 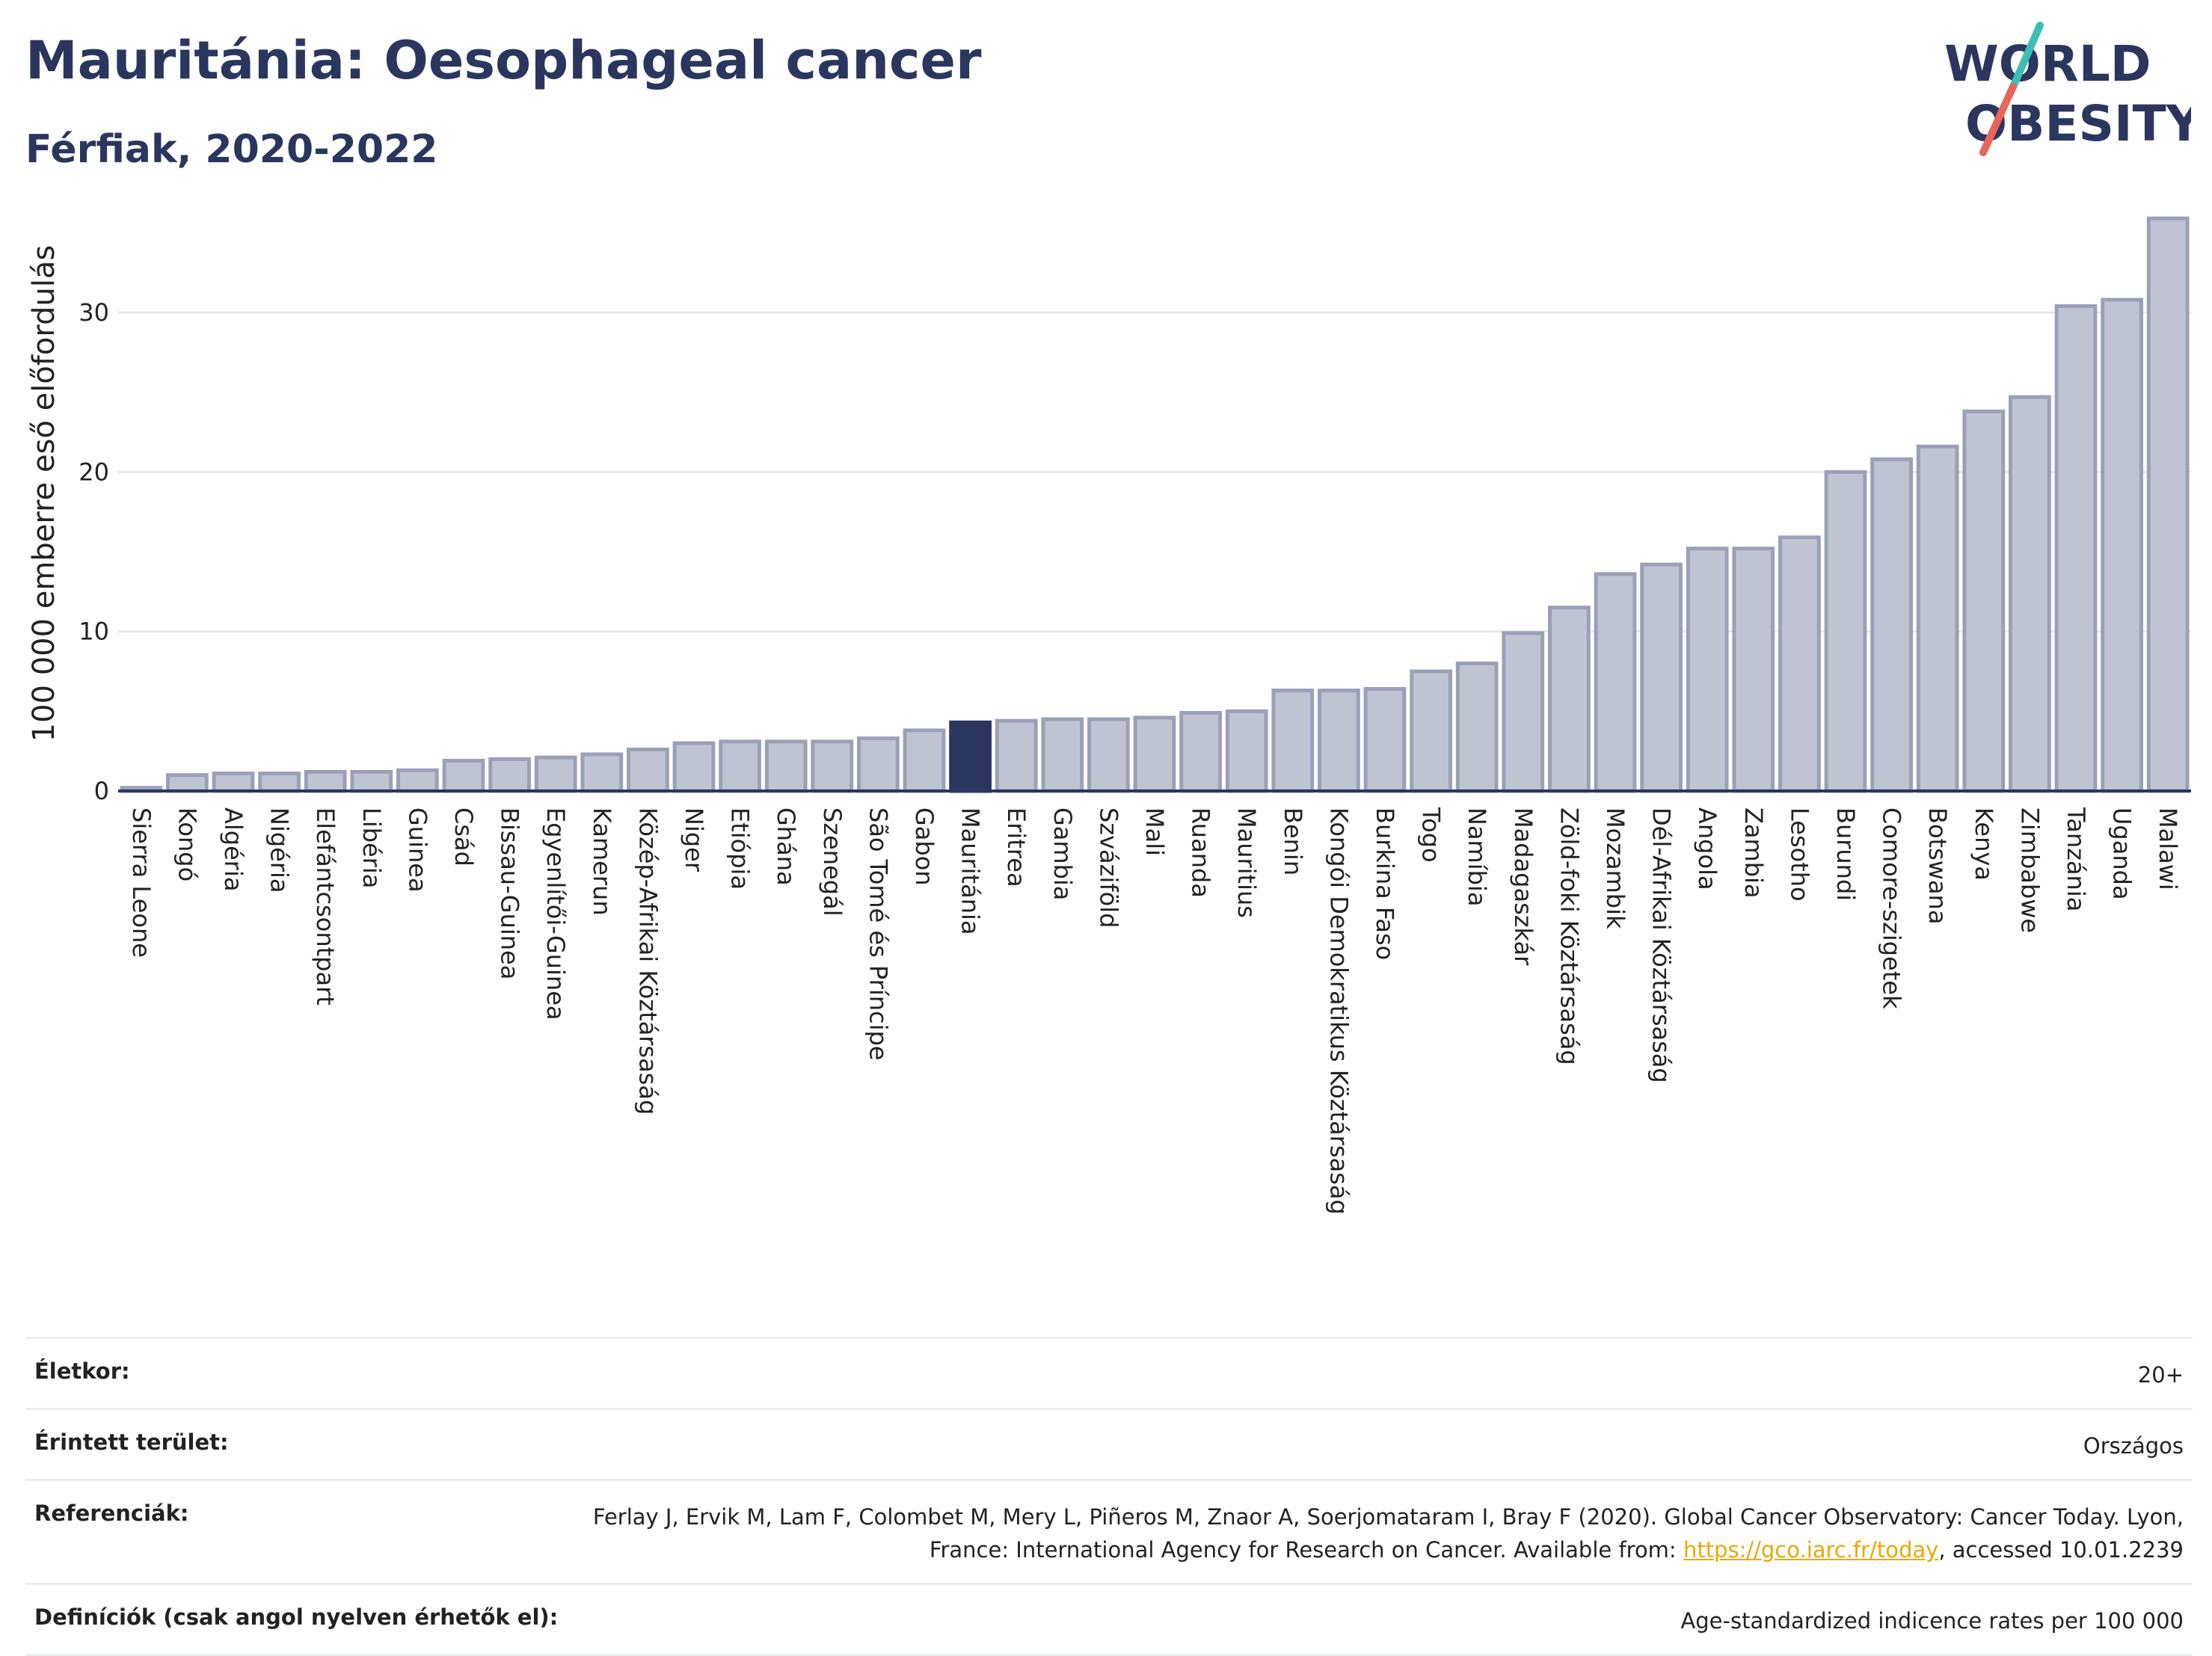 What do you see at coordinates (1477, 856) in the screenshot?
I see `x-tick-label: Namíbia` at bounding box center [1477, 856].